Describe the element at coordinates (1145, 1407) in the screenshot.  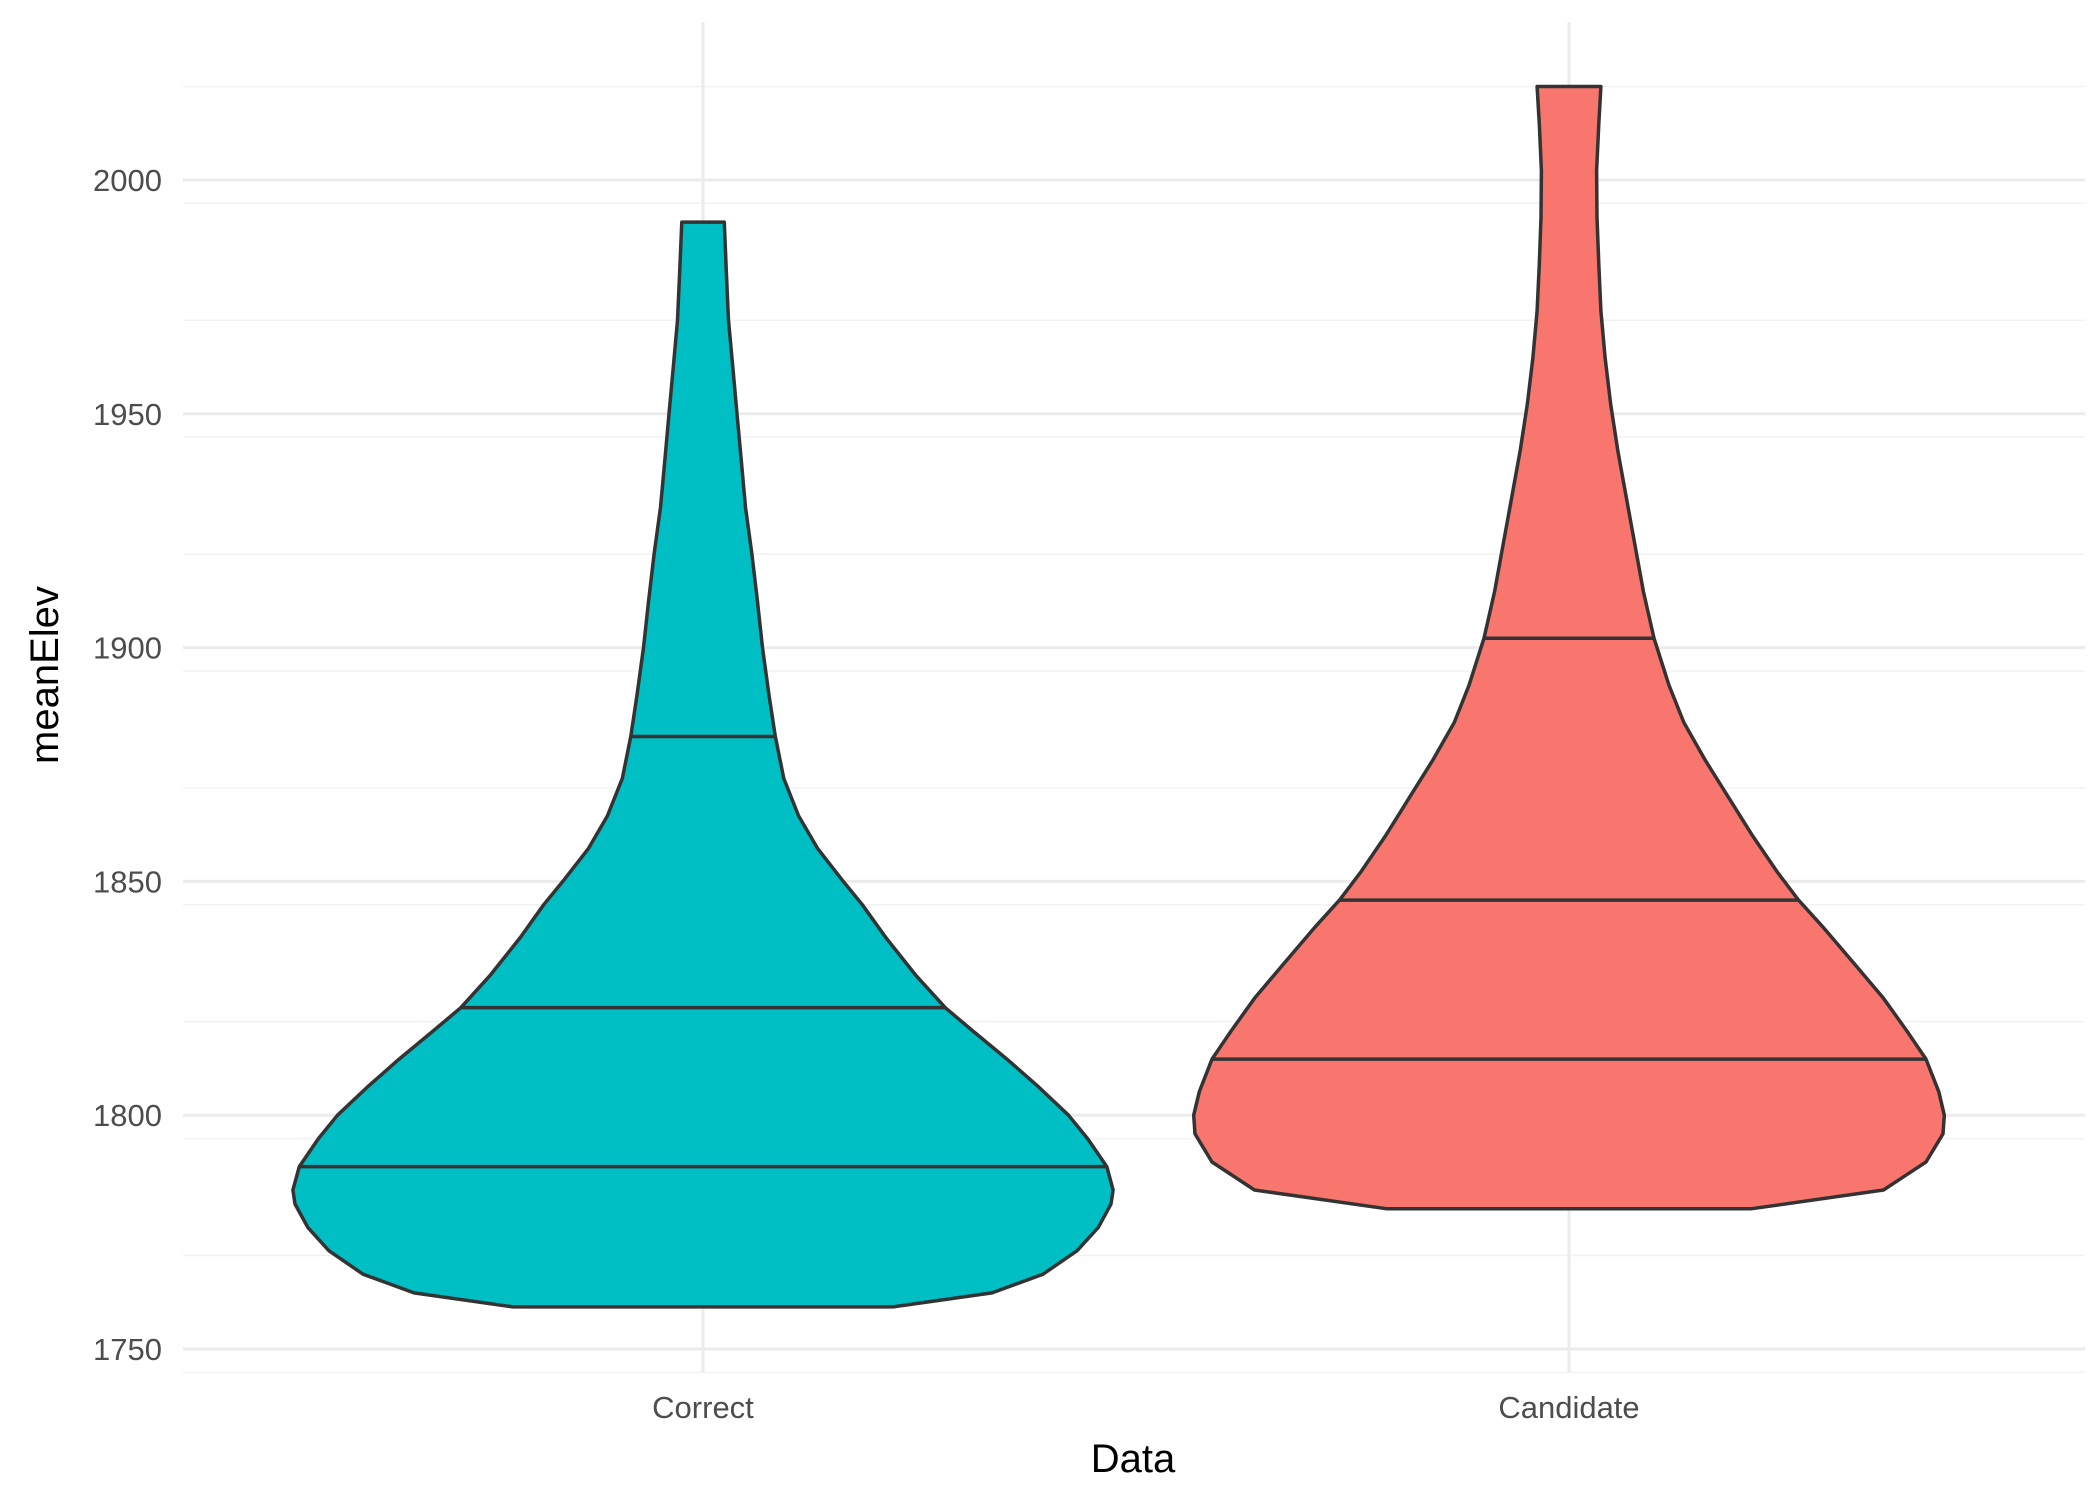
I see `x-axis-tick-labels: Correct Candidate` at that location.